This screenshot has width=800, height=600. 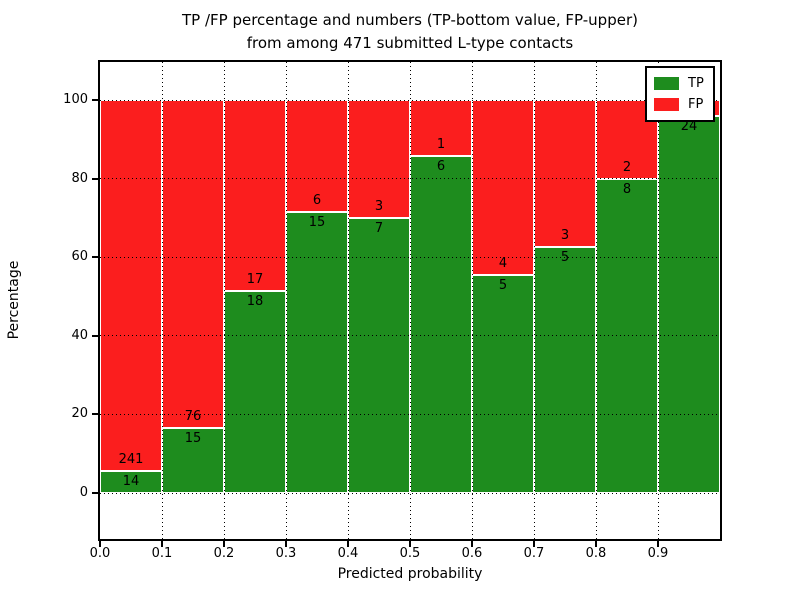 What do you see at coordinates (79, 414) in the screenshot?
I see `y-tick-label: 20` at bounding box center [79, 414].